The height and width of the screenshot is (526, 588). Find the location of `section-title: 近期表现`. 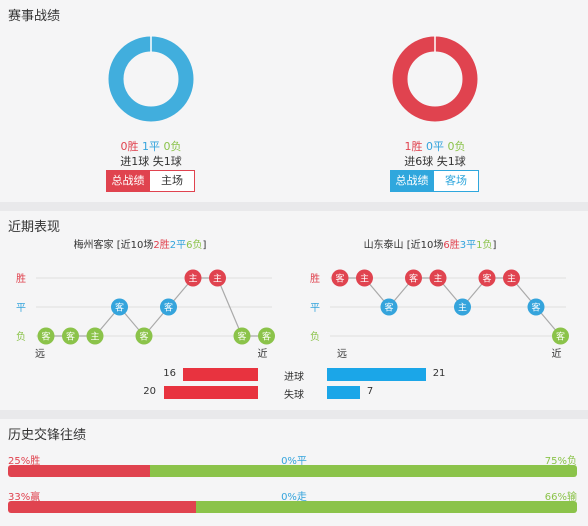

section-title: 近期表现 is located at coordinates (34, 227).